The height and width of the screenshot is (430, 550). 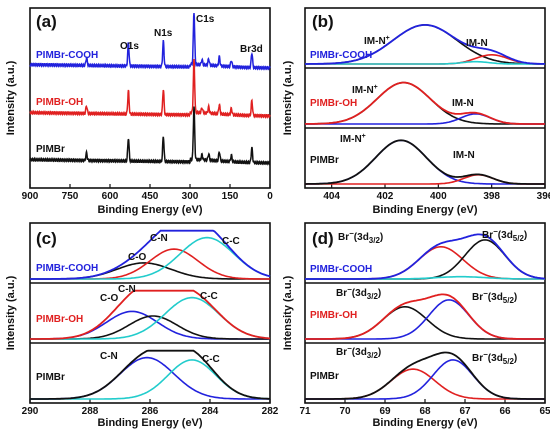 I want to click on x-tick-label: 402, so click(x=385, y=196).